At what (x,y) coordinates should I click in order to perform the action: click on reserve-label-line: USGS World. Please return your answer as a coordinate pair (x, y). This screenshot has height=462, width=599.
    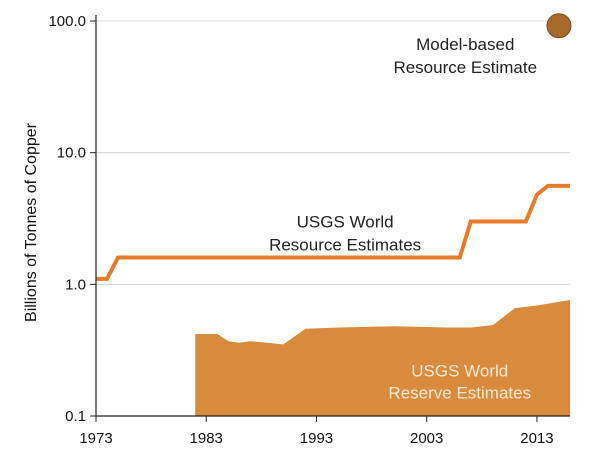
    Looking at the image, I should click on (459, 370).